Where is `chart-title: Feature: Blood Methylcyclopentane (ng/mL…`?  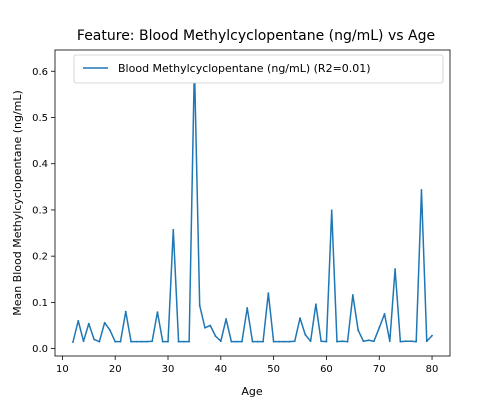 chart-title: Feature: Blood Methylcyclopentane (ng/mL… is located at coordinates (256, 36).